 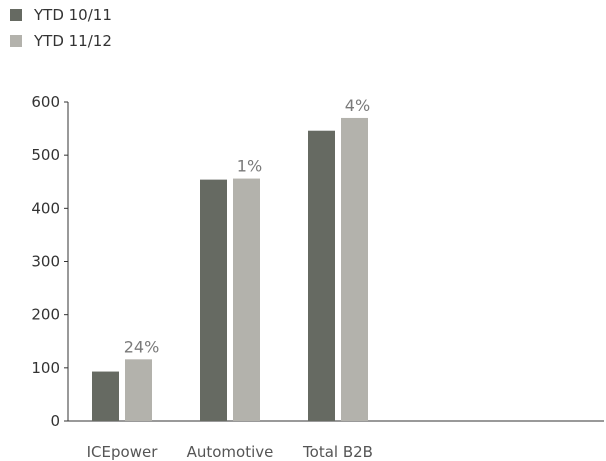 I want to click on legend: YTD 10/11 YTD 11/12, so click(x=61, y=28).